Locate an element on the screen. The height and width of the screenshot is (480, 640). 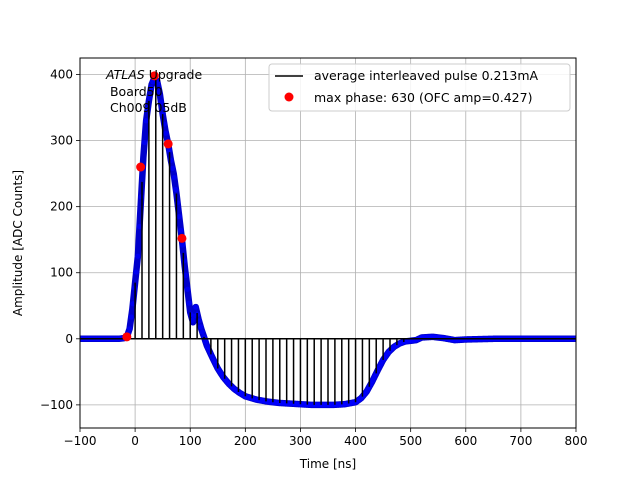
y-tick-label: 0 is located at coordinates (69, 339).